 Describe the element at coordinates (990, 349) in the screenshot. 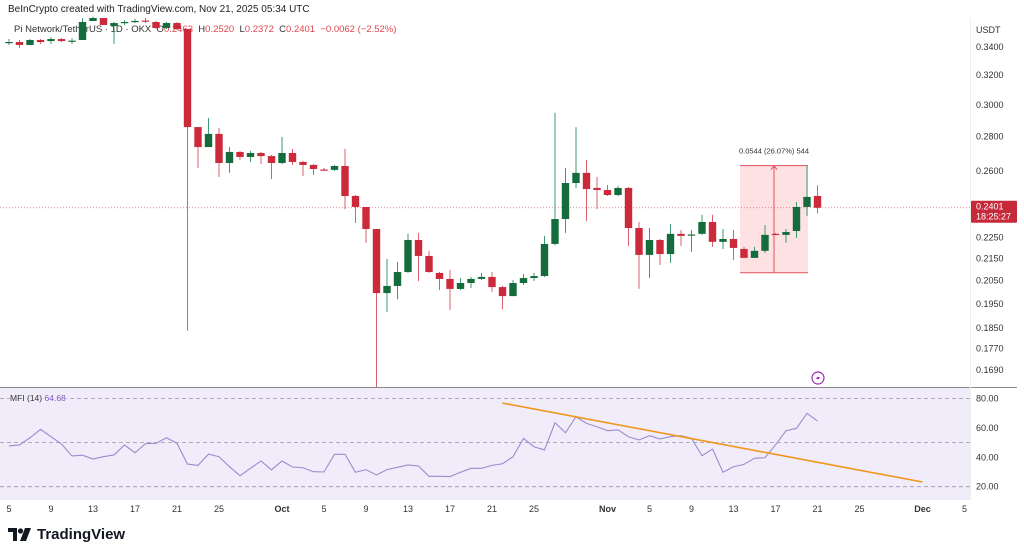

I see `price-tick-label: 0.1770` at that location.